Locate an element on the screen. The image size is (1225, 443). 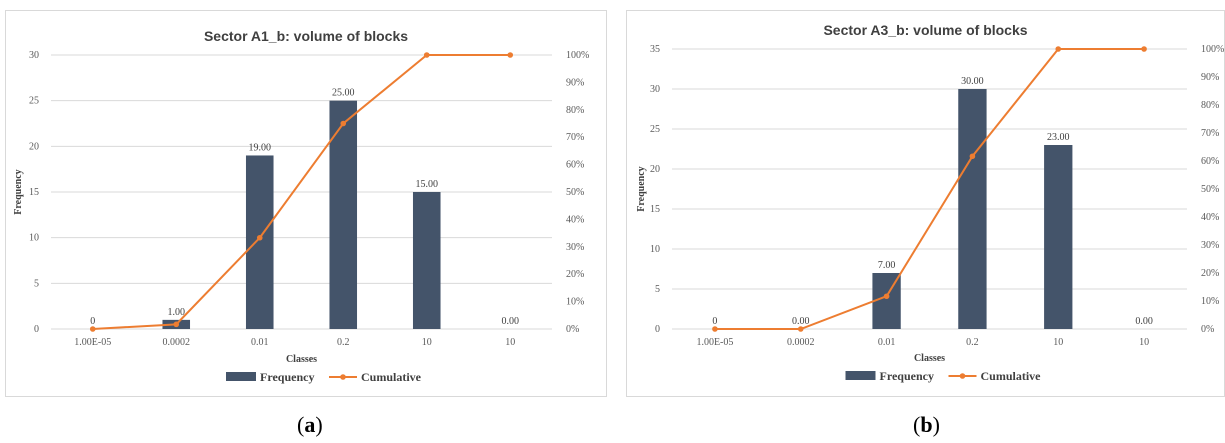
chart-a-y-tick-label: 15 is located at coordinates (34, 192).